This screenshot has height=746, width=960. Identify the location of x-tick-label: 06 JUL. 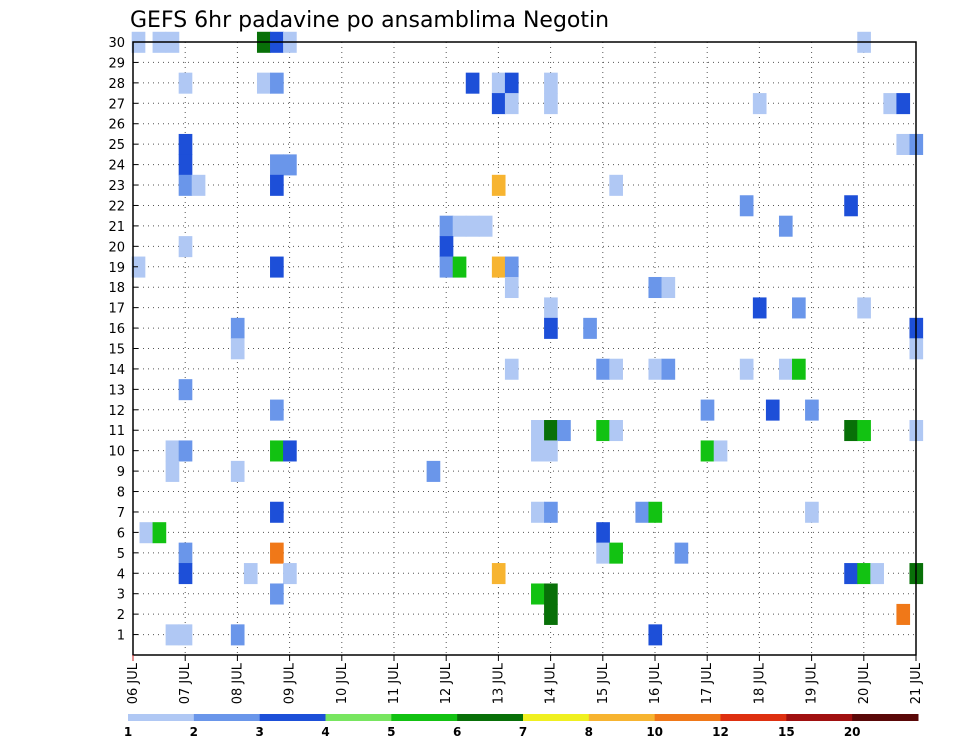
(133, 683).